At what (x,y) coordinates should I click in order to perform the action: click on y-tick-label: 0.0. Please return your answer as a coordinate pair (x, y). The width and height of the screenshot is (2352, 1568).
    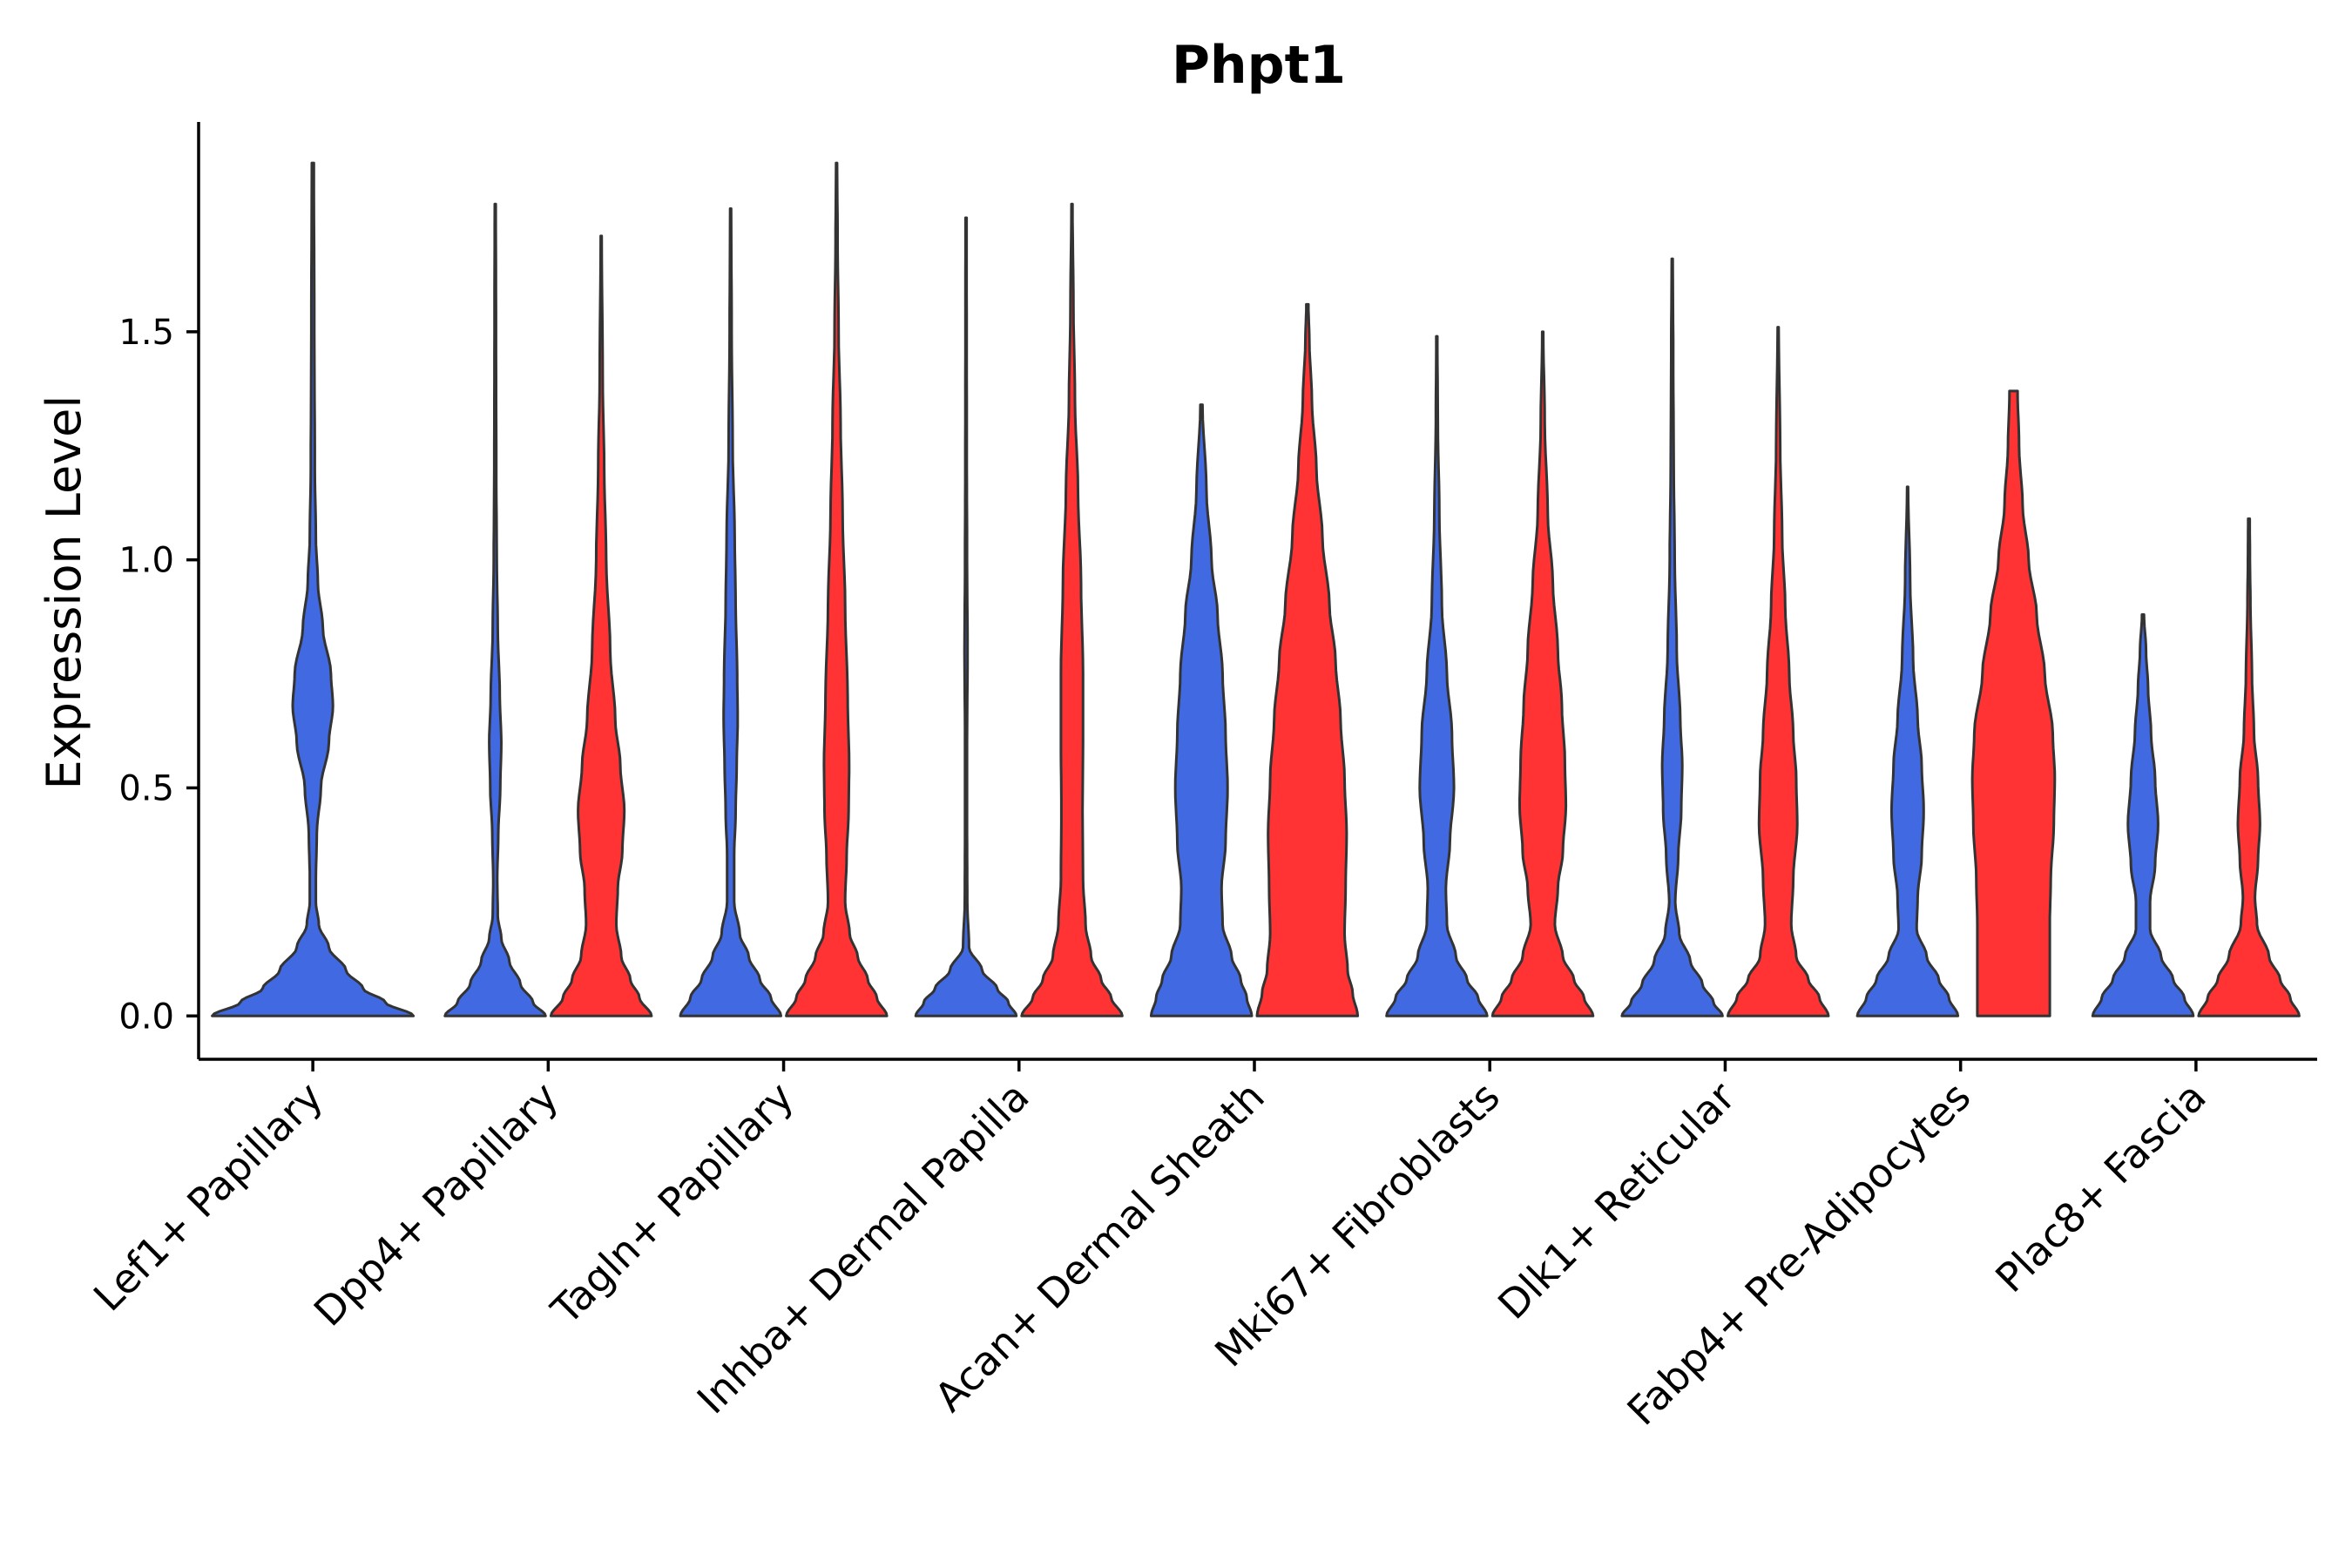
    Looking at the image, I should click on (146, 1017).